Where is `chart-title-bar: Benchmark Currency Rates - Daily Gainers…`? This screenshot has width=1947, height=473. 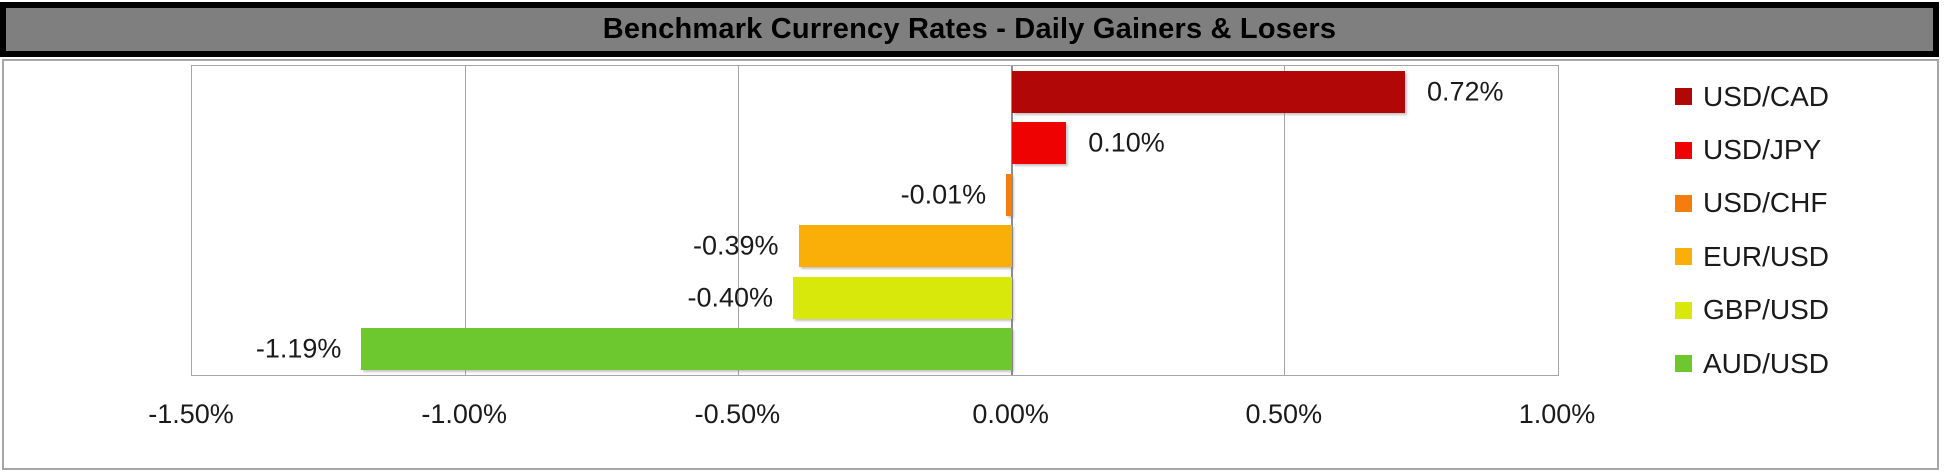
chart-title-bar: Benchmark Currency Rates - Daily Gainers… is located at coordinates (969, 29).